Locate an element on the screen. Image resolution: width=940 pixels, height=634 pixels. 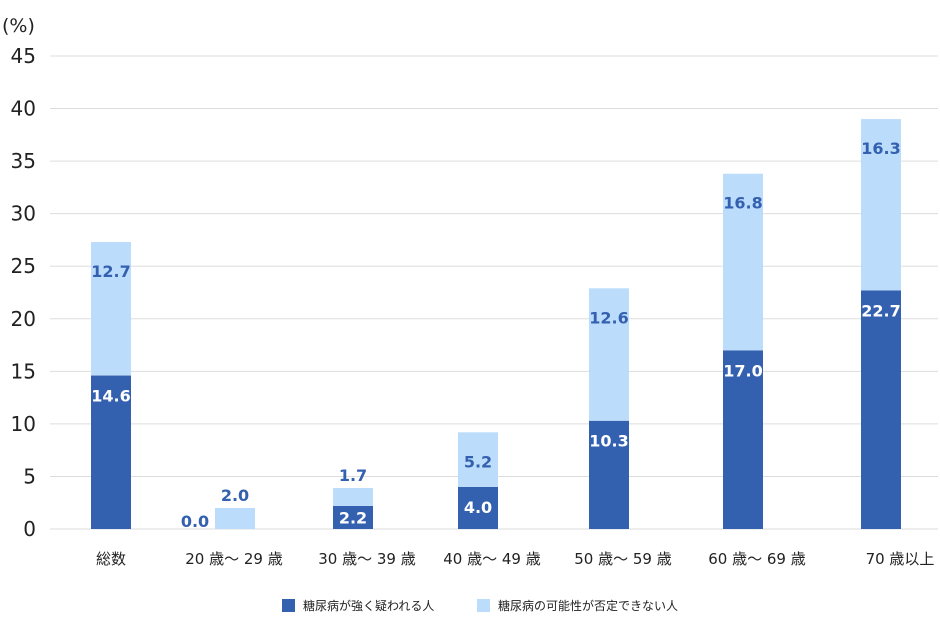
data-label-lower-3: 4.0 is located at coordinates (478, 507).